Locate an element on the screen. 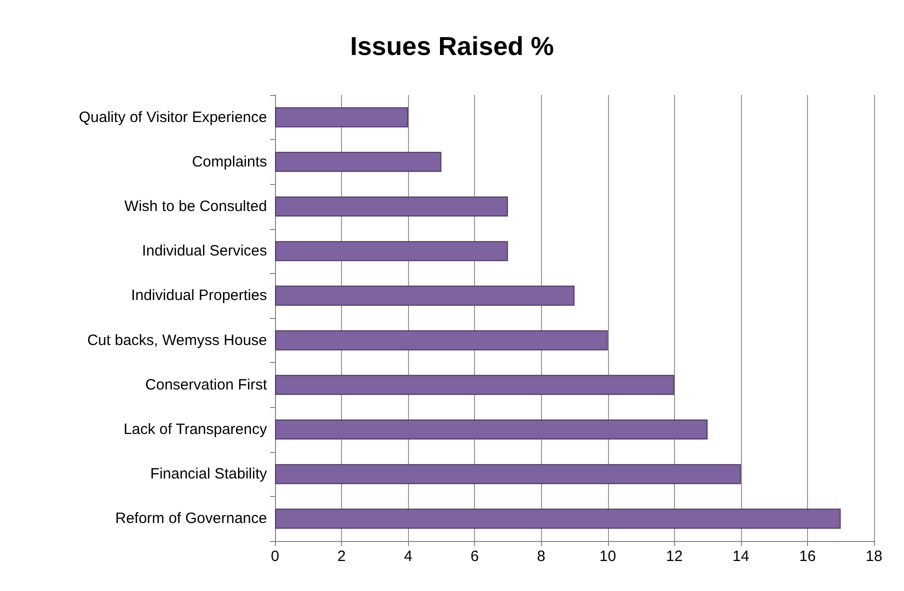 The width and height of the screenshot is (904, 591). y-tick-label: Individual Properties is located at coordinates (199, 295).